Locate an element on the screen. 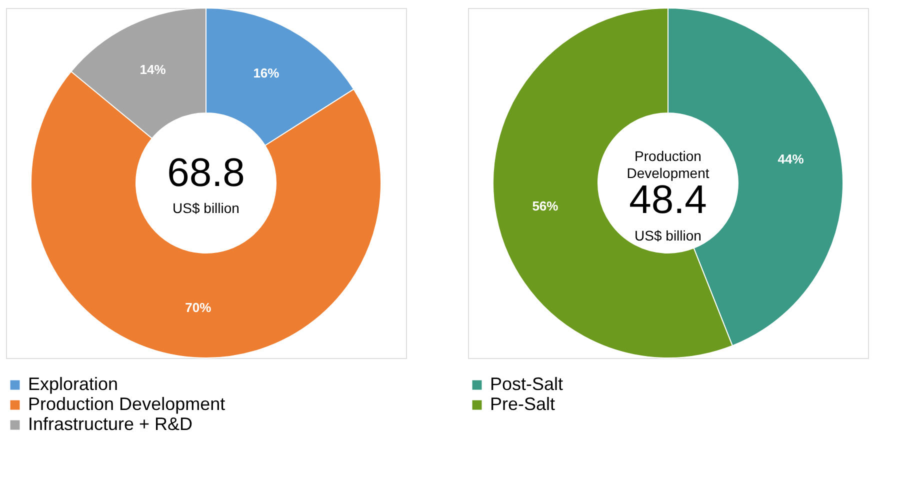  legend-label: Exploration is located at coordinates (73, 384).